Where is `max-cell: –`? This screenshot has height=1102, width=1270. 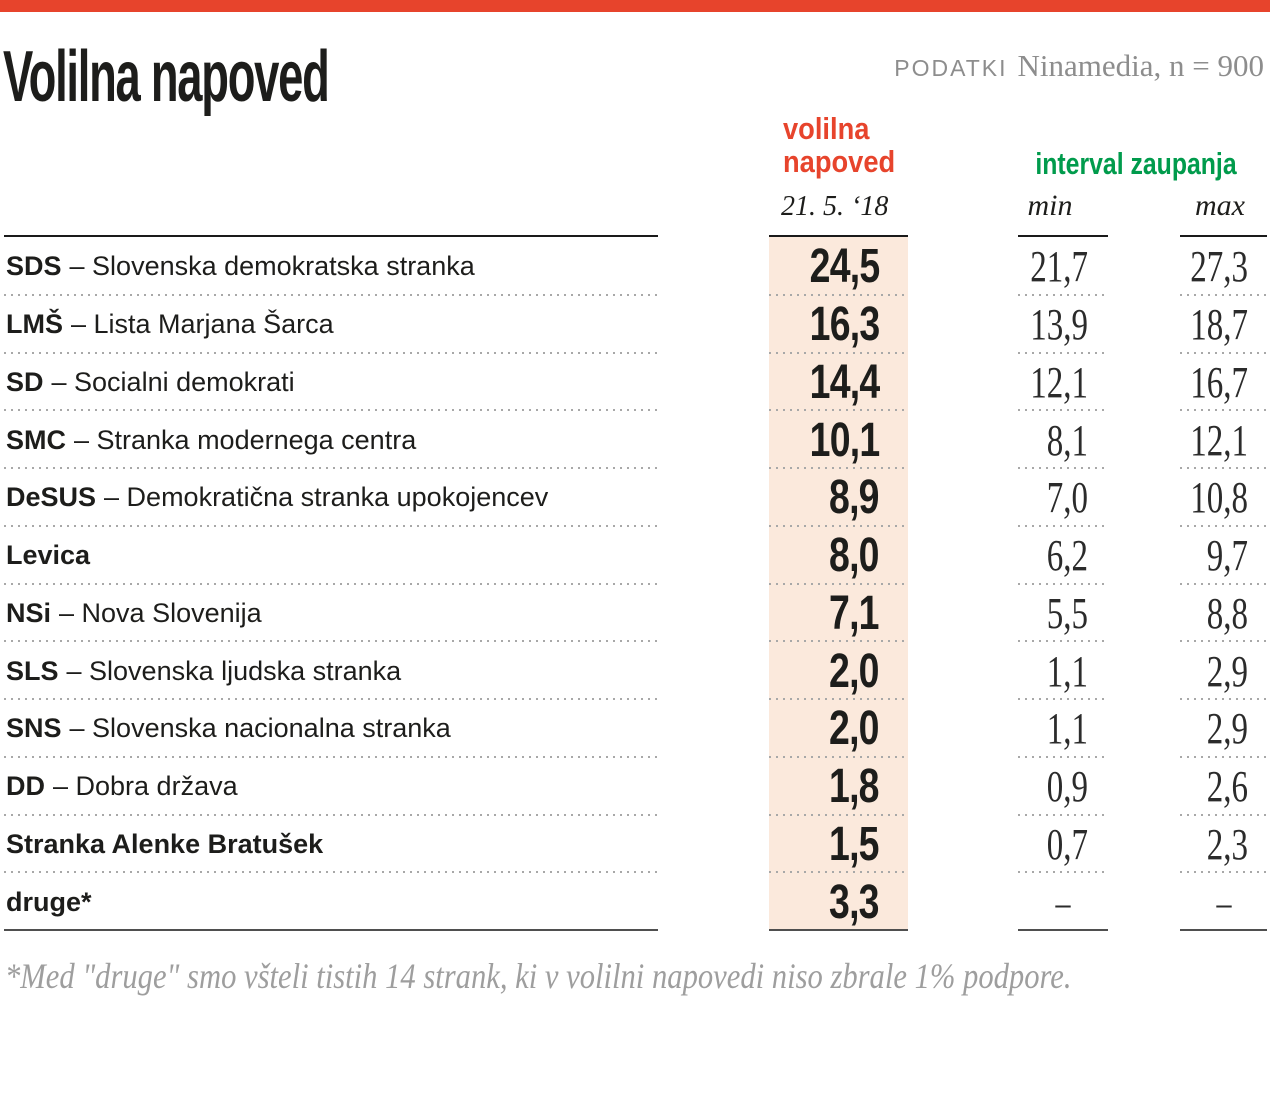 max-cell: – is located at coordinates (1223, 902).